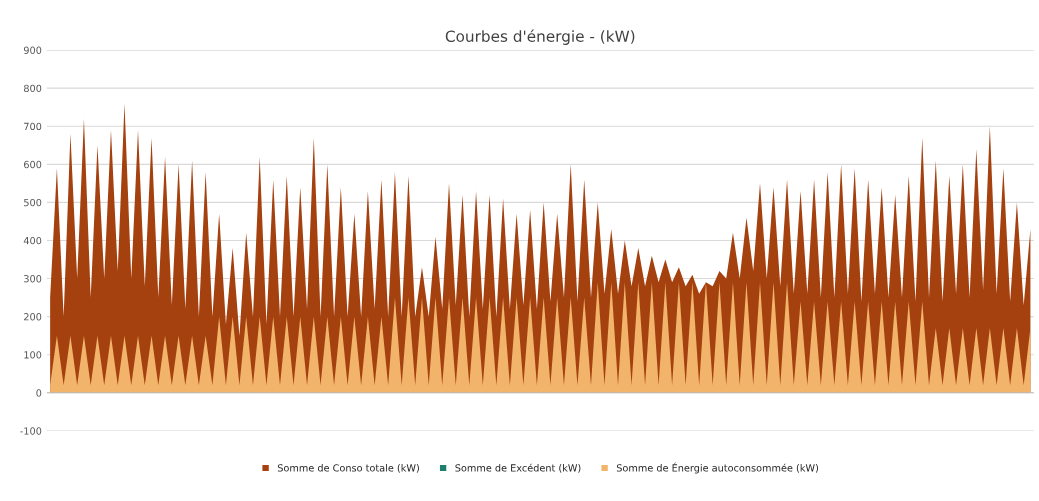  I want to click on y-tick-label: 400, so click(32, 240).